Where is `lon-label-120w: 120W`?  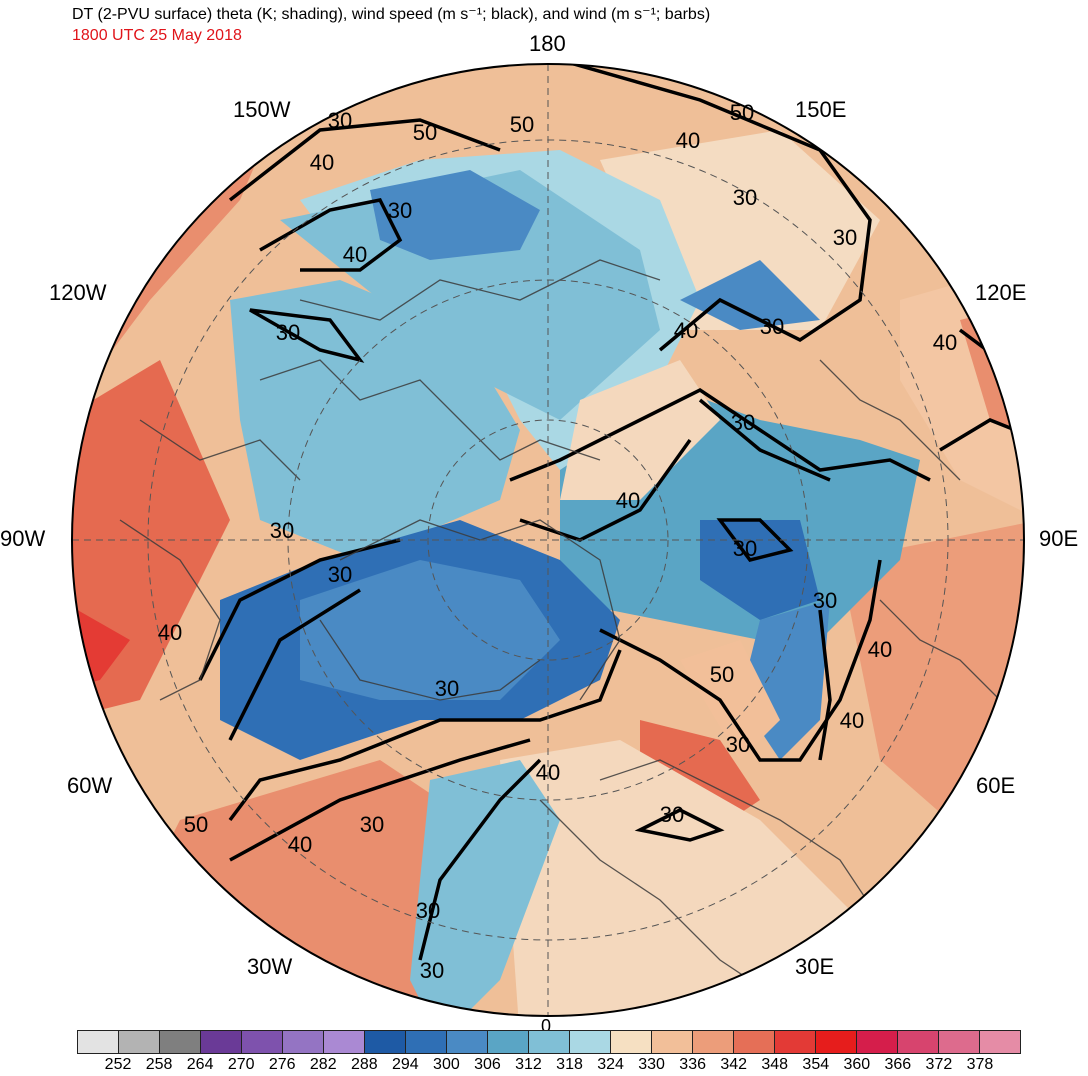
lon-label-120w: 120W is located at coordinates (78, 292).